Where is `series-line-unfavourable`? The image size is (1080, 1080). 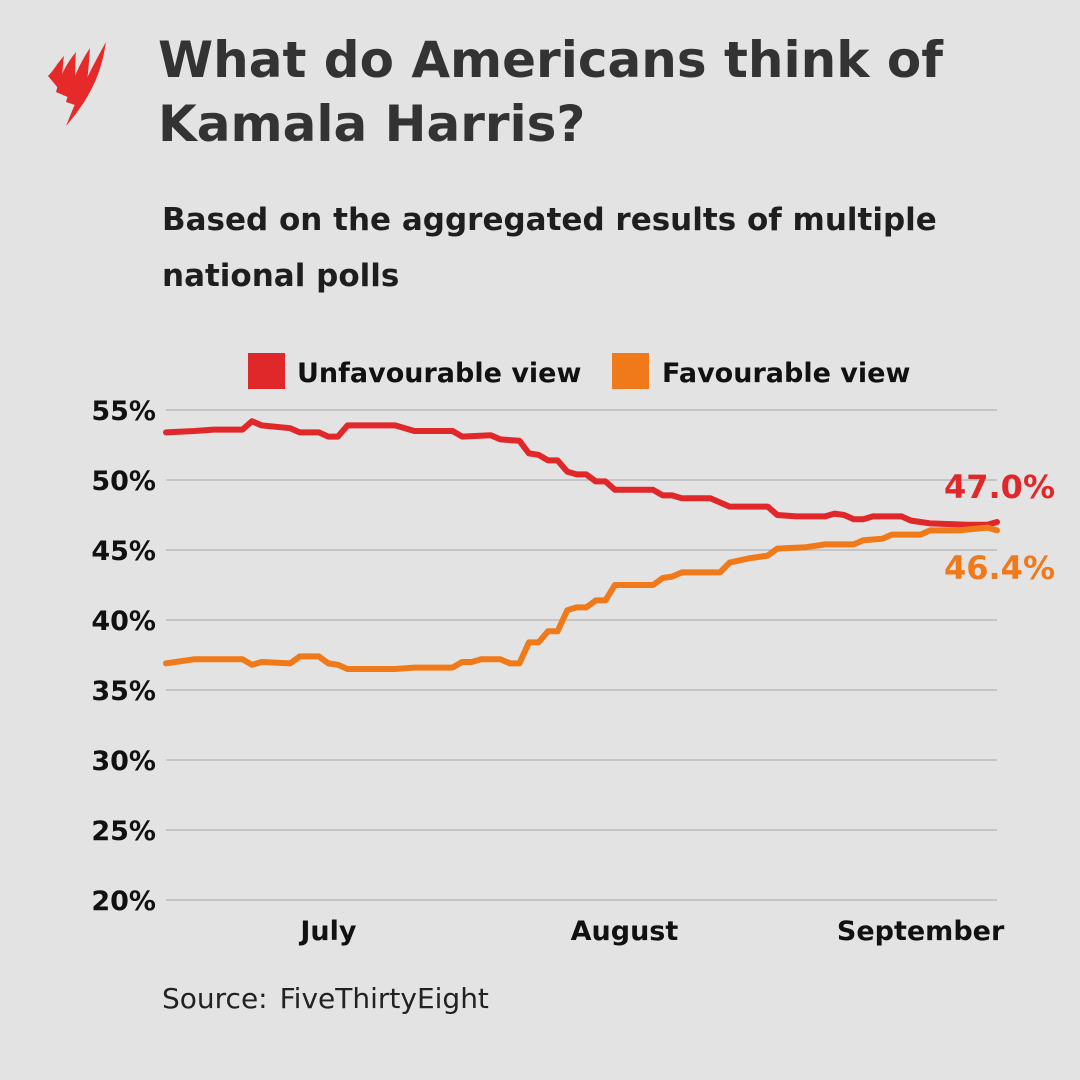
series-line-unfavourable is located at coordinates (581, 473).